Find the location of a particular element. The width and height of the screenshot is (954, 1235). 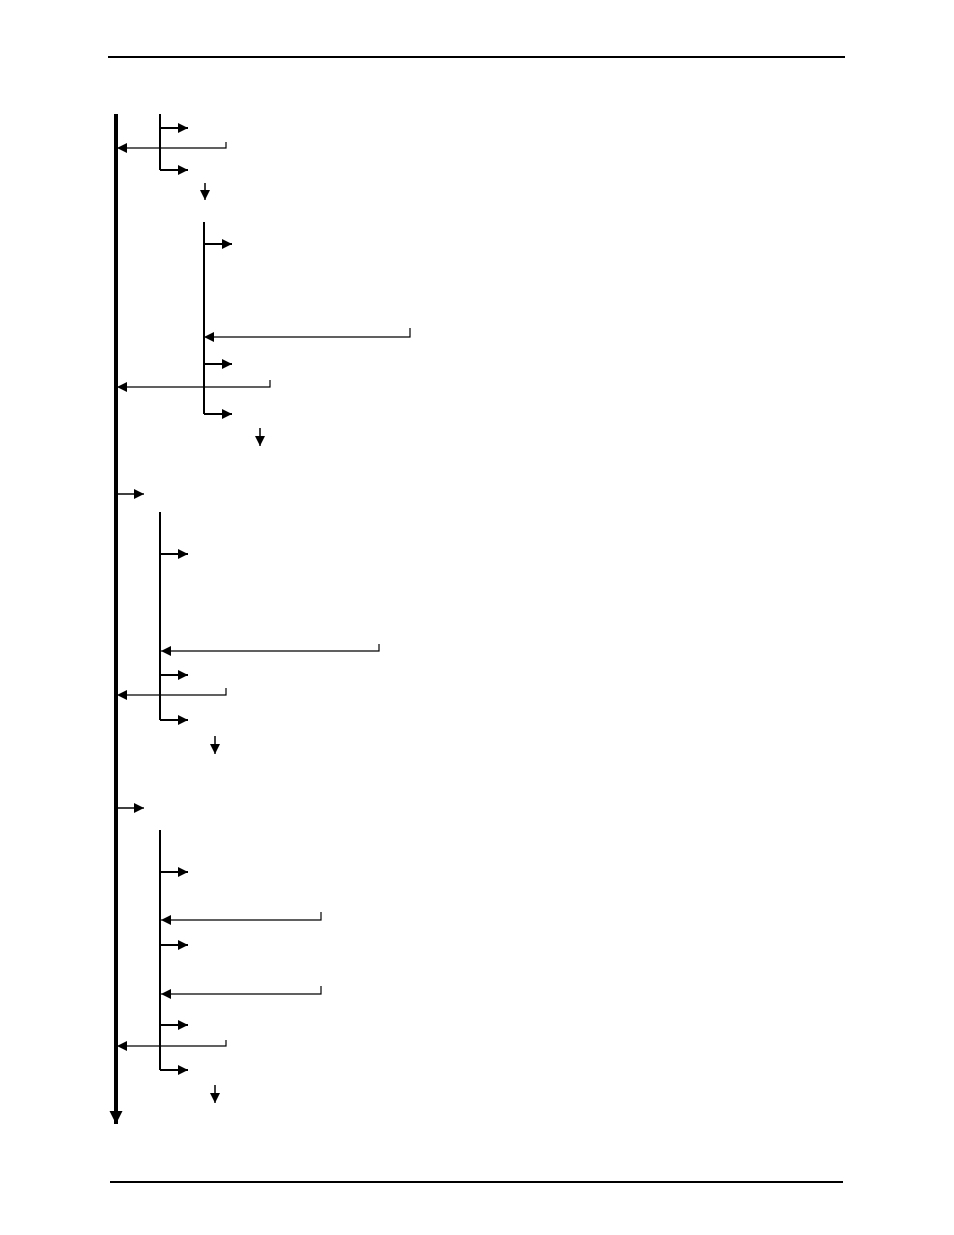

header-rule is located at coordinates (476, 57).